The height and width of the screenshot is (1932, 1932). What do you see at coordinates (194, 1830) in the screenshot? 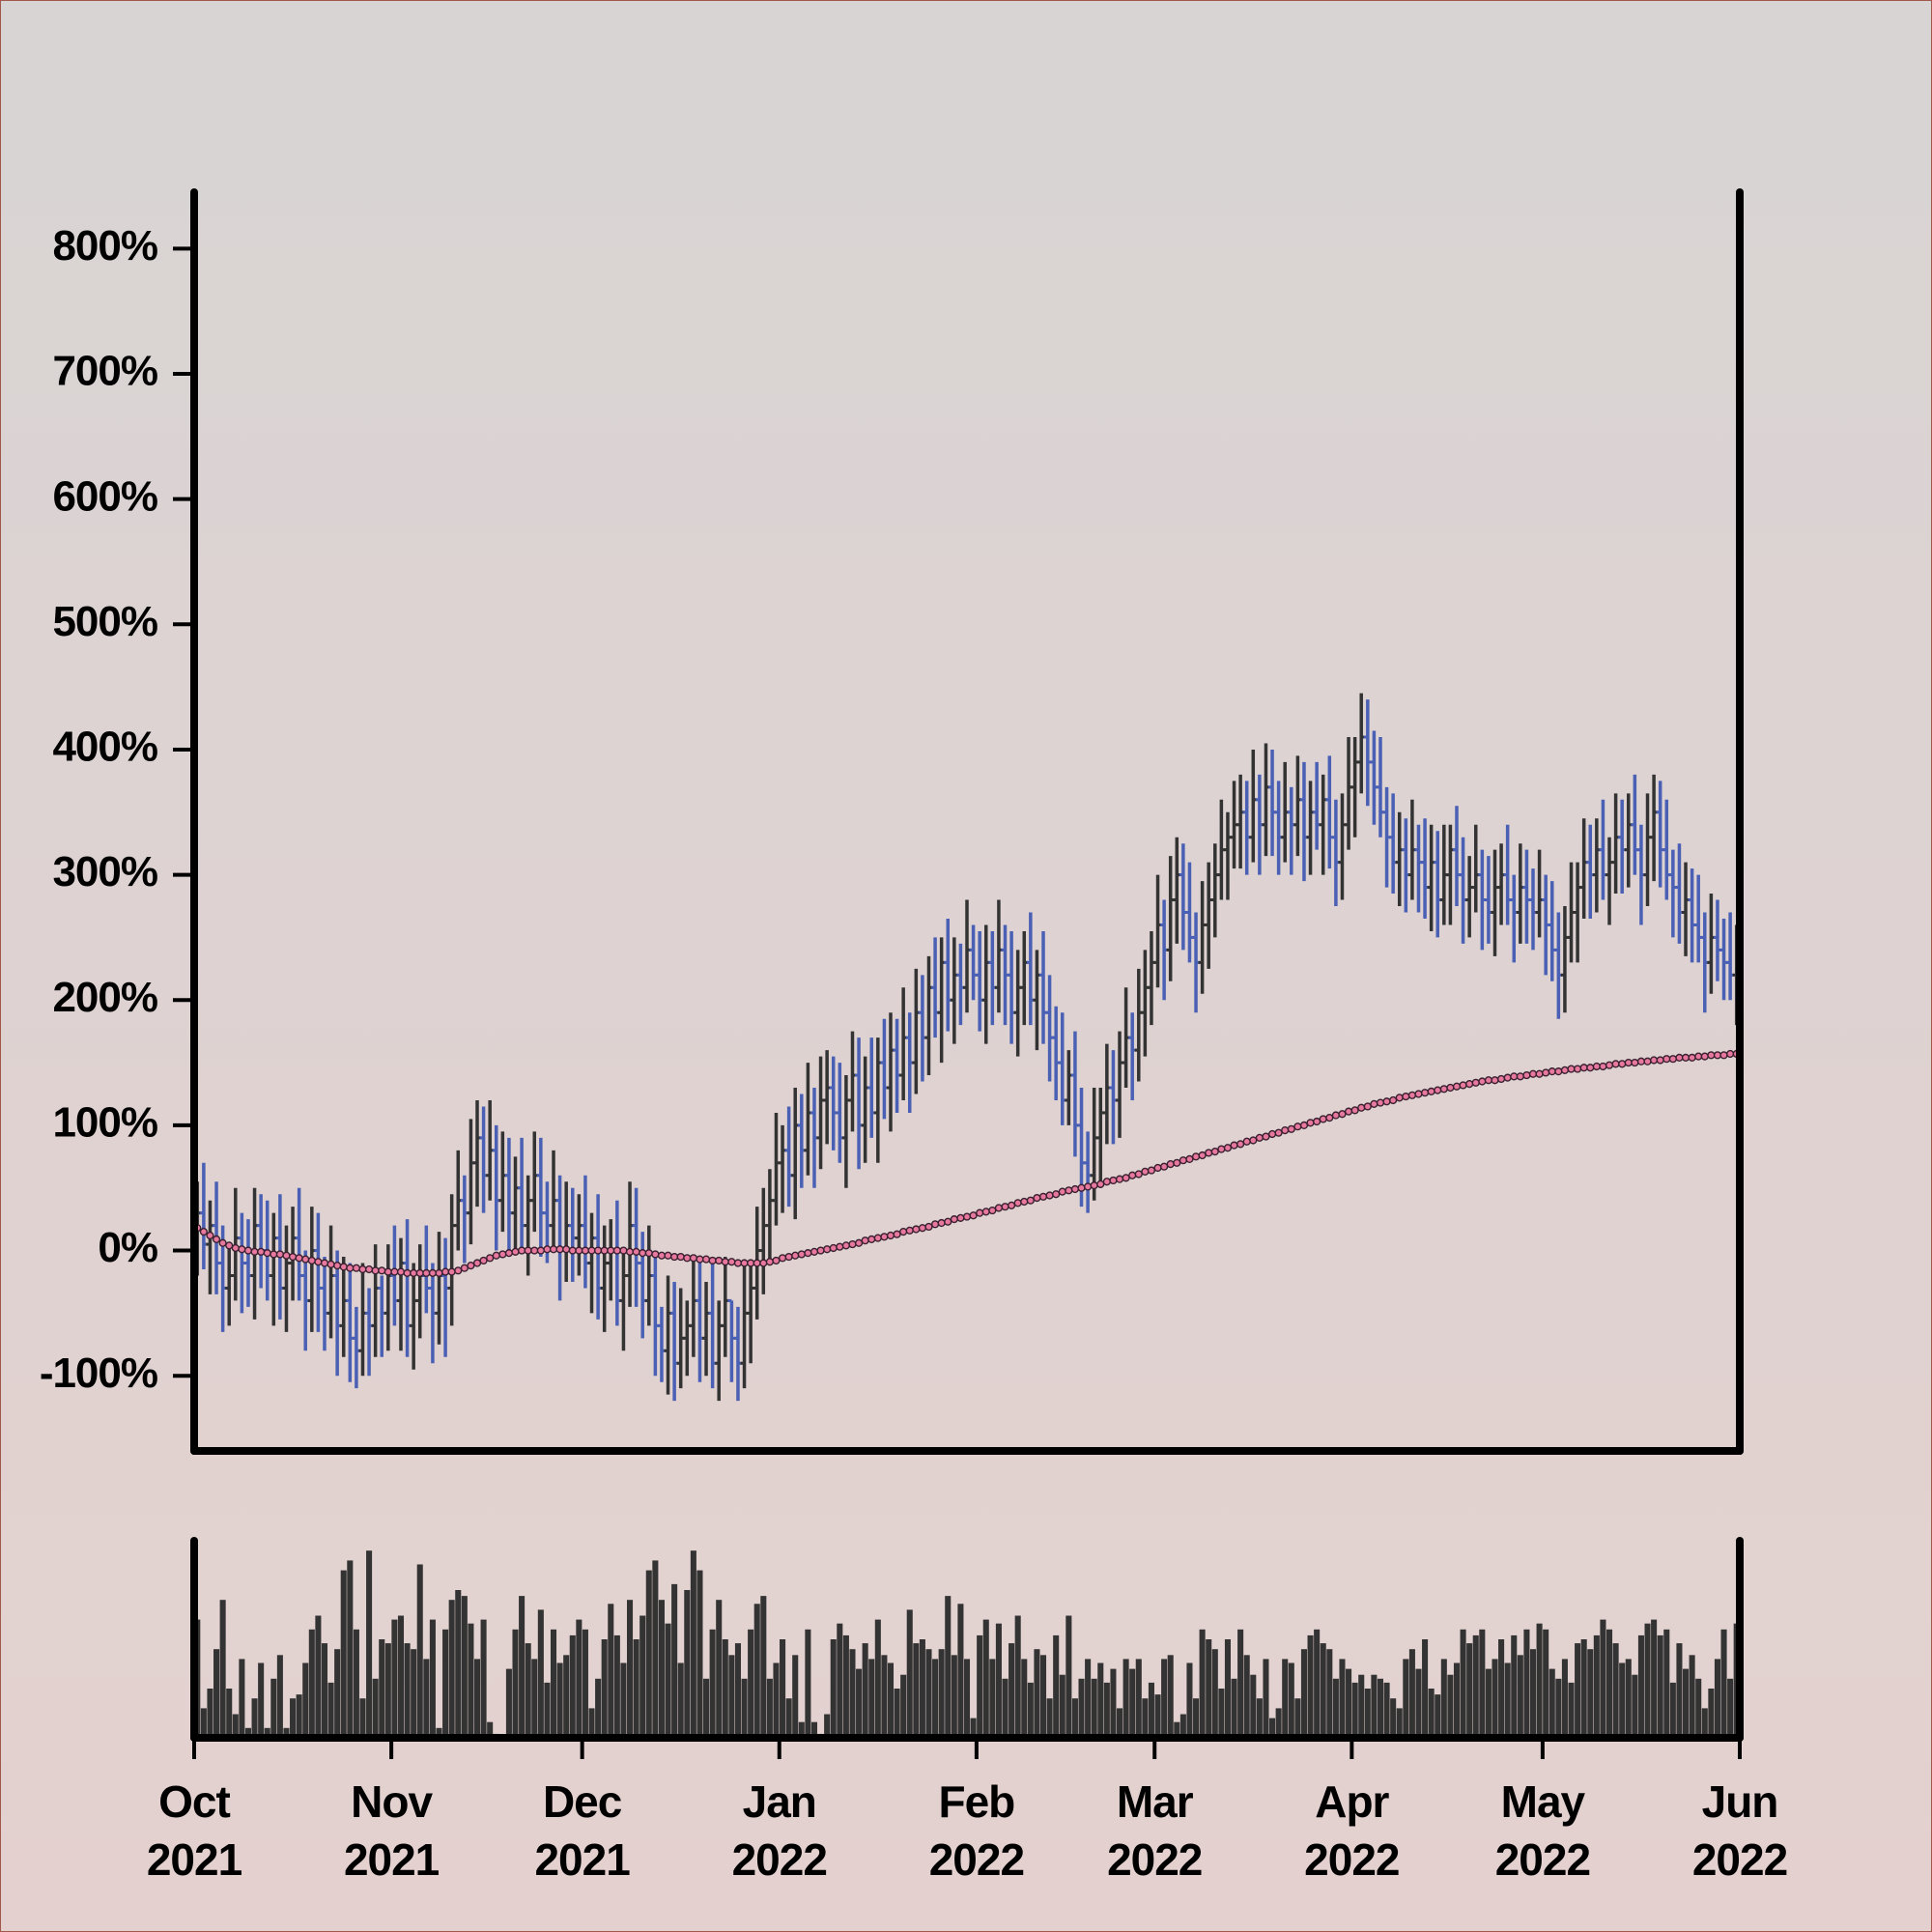
I see `x-tick-label: Oct 2021` at bounding box center [194, 1830].